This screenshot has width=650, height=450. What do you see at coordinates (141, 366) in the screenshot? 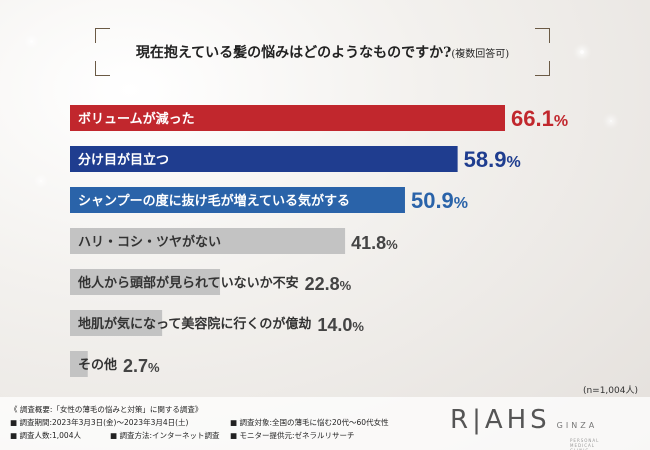
I see `value-label: 2.7%` at bounding box center [141, 366].